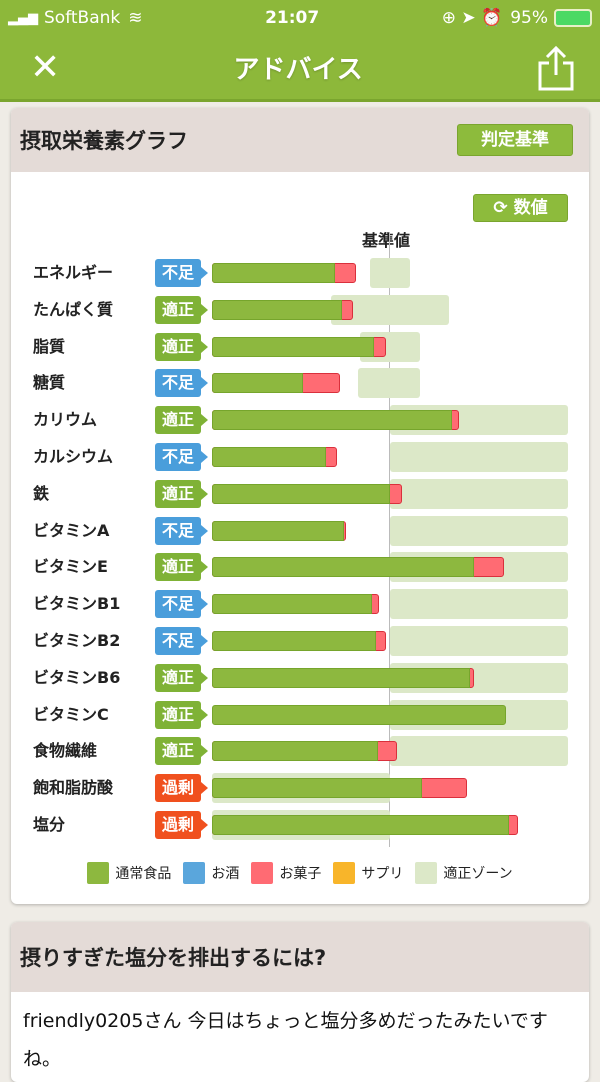  What do you see at coordinates (73, 456) in the screenshot?
I see `nutrient-label: カルシウム` at bounding box center [73, 456].